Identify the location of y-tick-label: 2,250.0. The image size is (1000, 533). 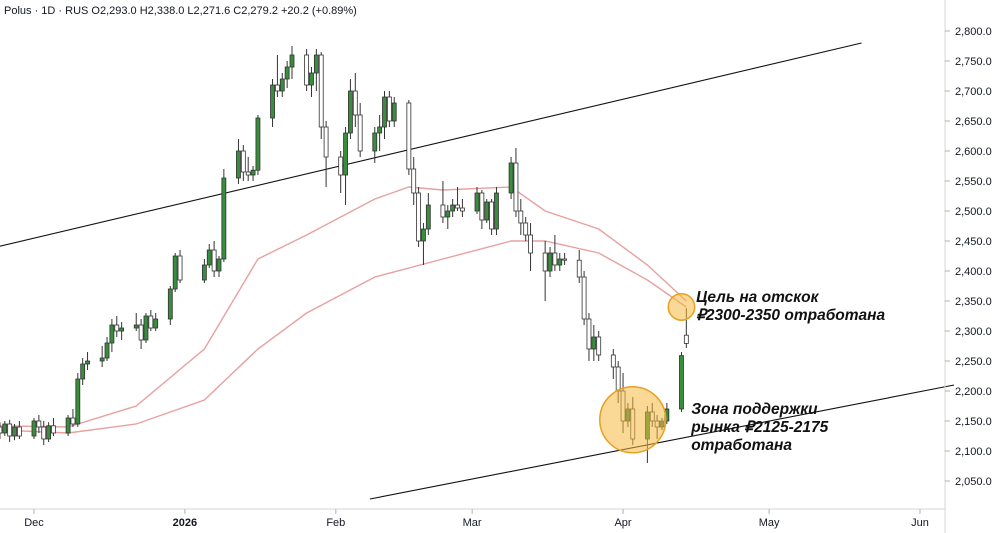
(973, 362).